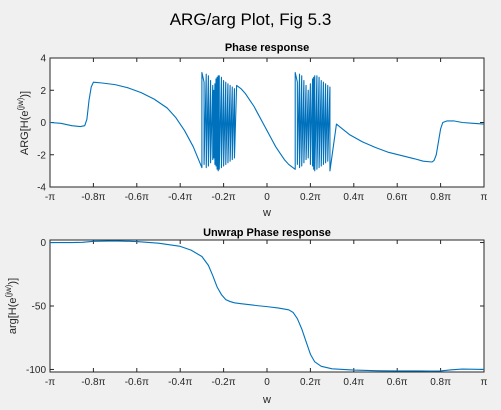  What do you see at coordinates (36, 370) in the screenshot?
I see `y-tick-label: -100` at bounding box center [36, 370].